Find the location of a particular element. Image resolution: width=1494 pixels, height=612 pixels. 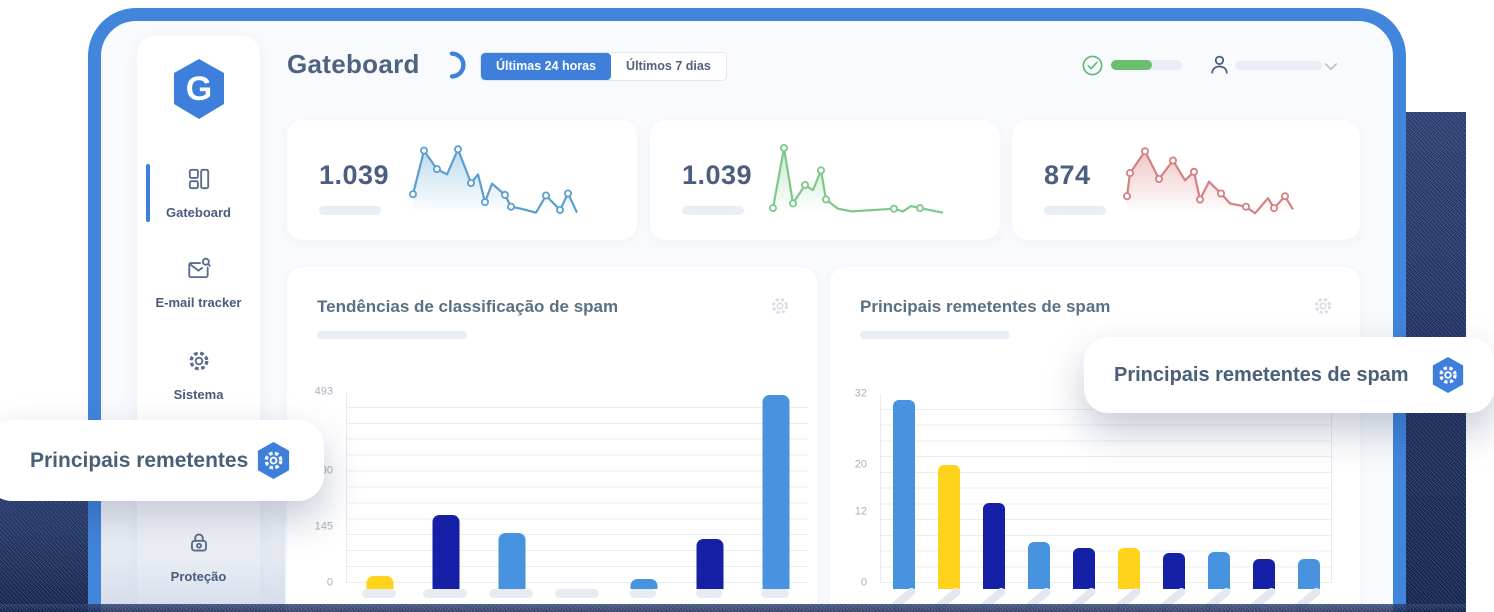

sidebar-item-sistema: Sistema is located at coordinates (198, 375).